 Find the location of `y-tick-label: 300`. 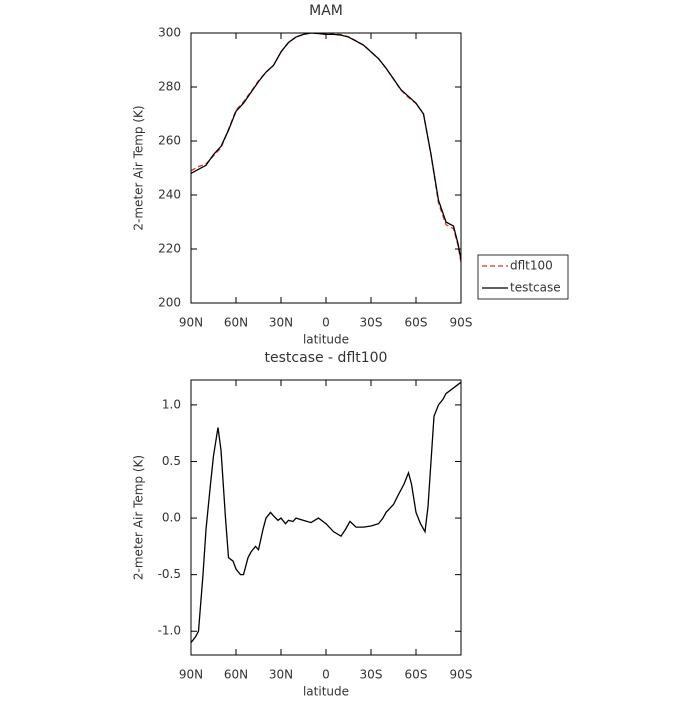

y-tick-label: 300 is located at coordinates (169, 33).